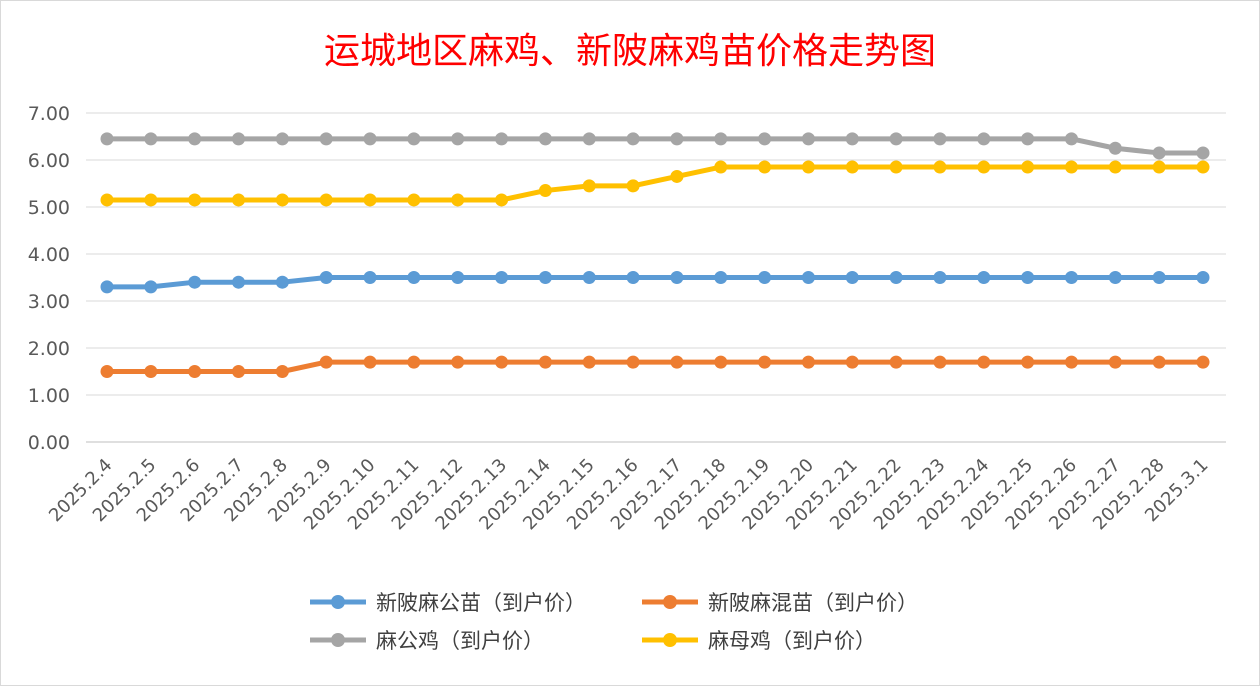 The width and height of the screenshot is (1260, 686). What do you see at coordinates (813, 603) in the screenshot?
I see `legend-label: 新陂麻混苗（到户价）` at bounding box center [813, 603].